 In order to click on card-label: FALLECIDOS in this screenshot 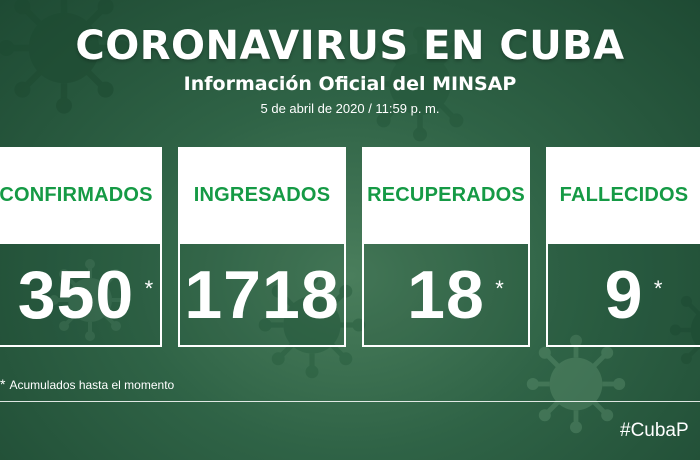, I will do `click(624, 195)`.